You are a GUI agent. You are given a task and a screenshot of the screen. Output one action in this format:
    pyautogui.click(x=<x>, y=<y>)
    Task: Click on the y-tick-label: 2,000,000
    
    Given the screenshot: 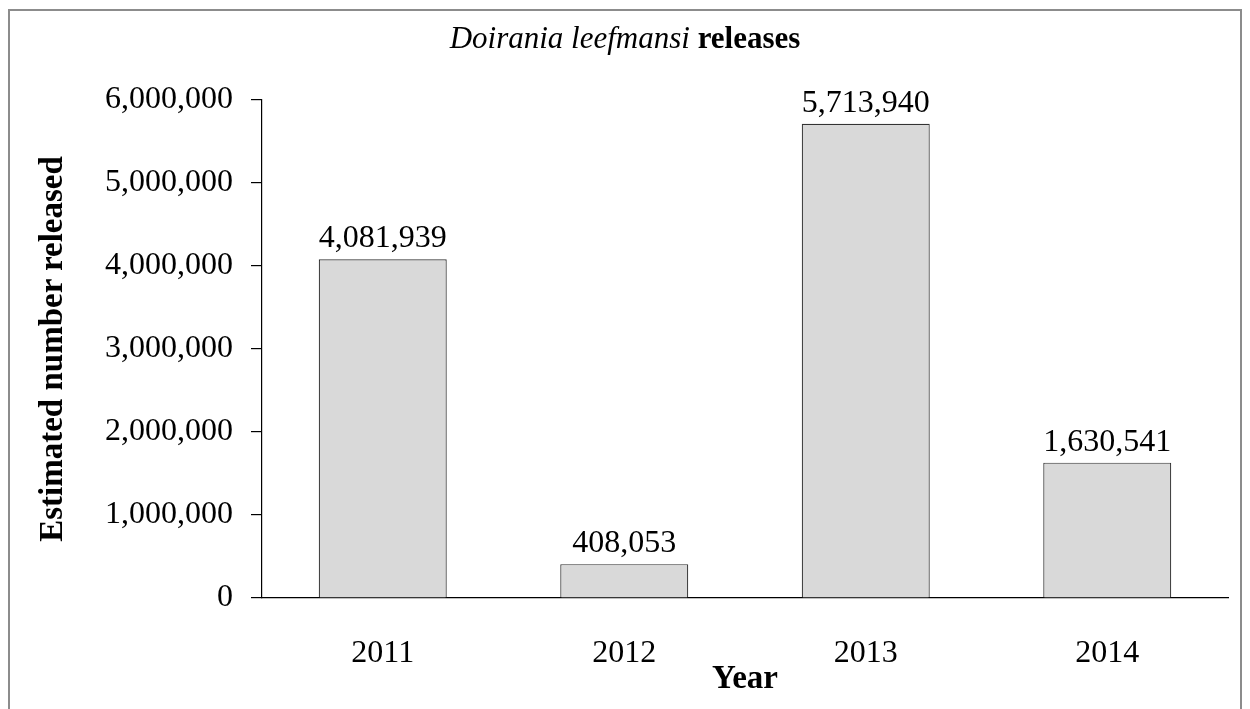 What is the action you would take?
    pyautogui.click(x=169, y=429)
    